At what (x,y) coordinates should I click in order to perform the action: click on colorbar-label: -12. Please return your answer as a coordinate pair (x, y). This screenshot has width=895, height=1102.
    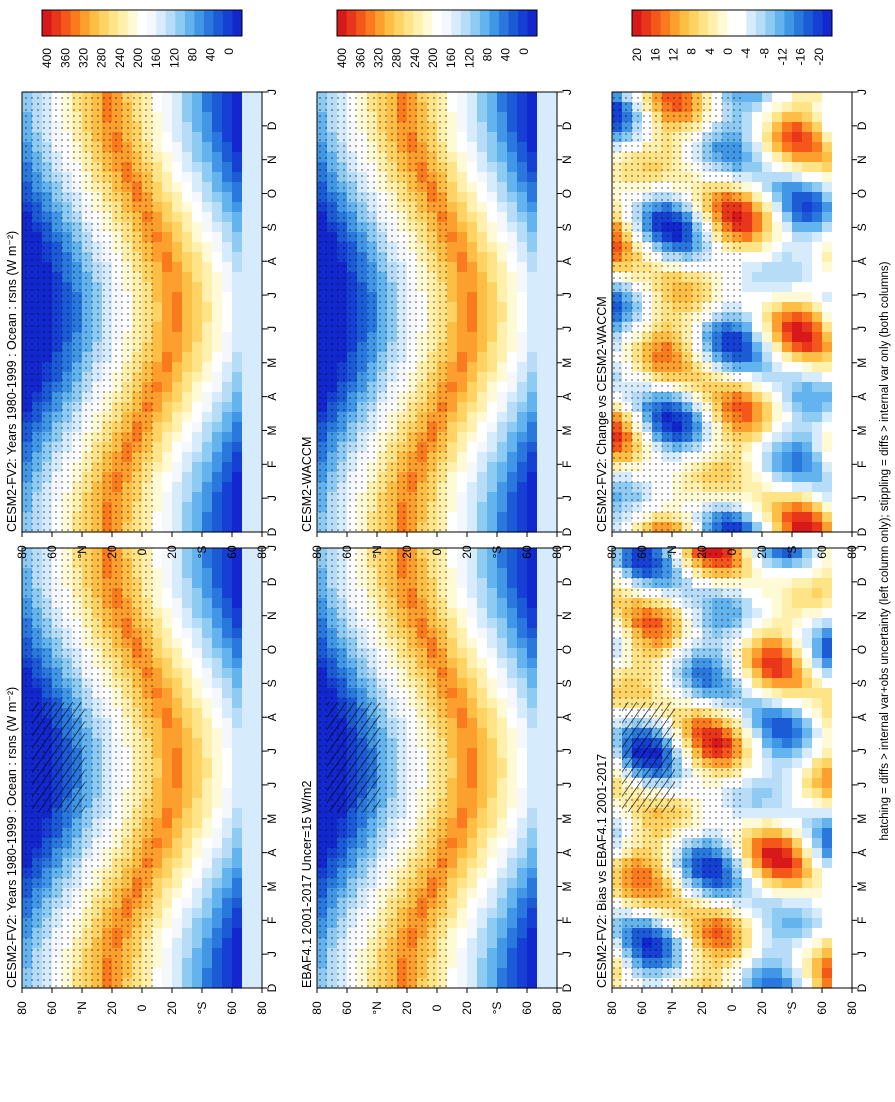
    Looking at the image, I should click on (783, 57).